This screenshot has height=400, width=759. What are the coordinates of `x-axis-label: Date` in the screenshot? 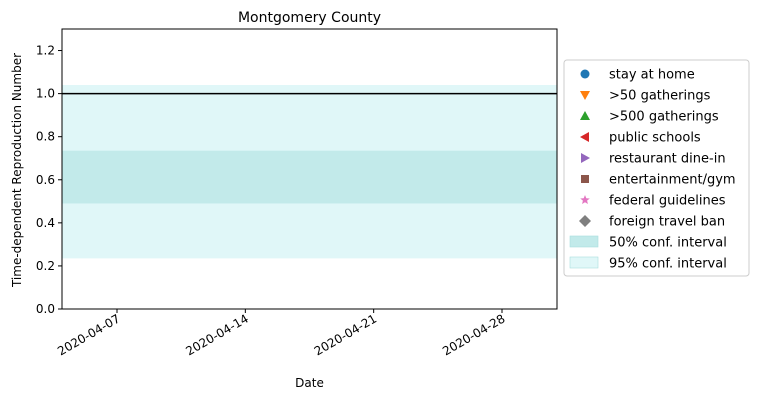 It's located at (309, 383).